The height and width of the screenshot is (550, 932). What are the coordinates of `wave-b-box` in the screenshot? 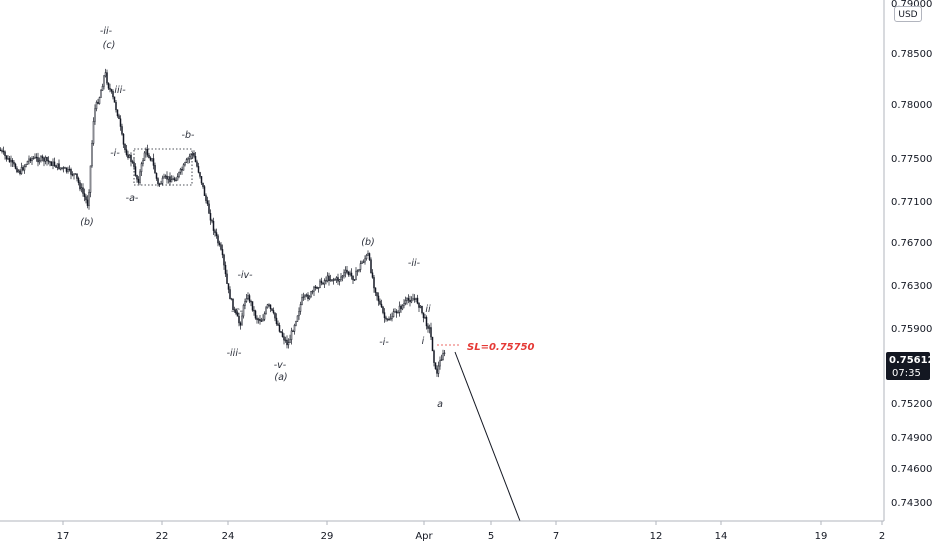 It's located at (163, 167).